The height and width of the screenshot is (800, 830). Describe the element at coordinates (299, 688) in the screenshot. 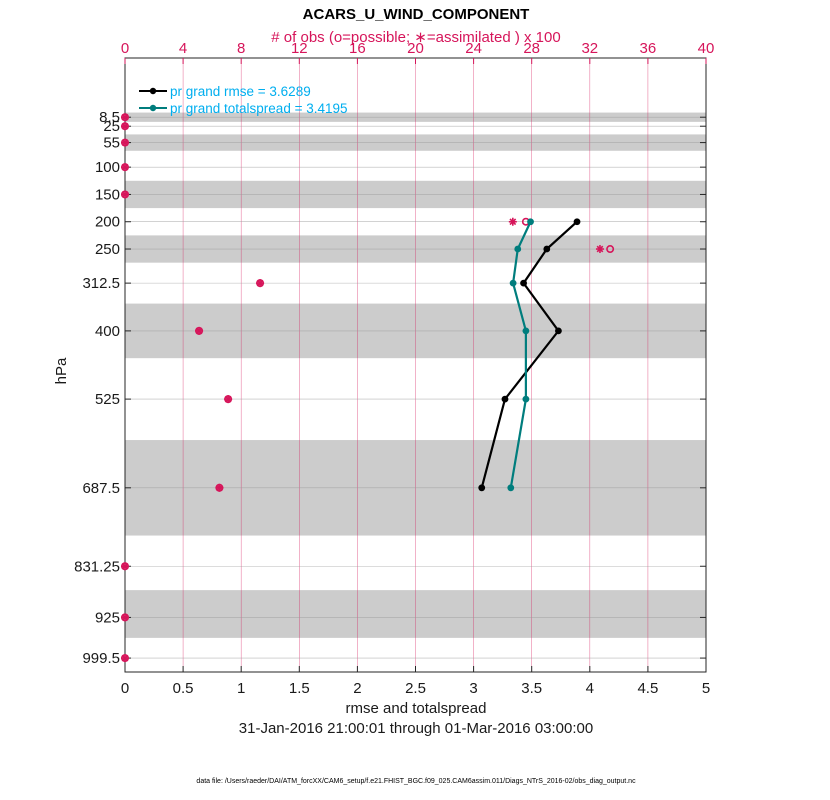

I see `x-tick-label: 1.5` at that location.